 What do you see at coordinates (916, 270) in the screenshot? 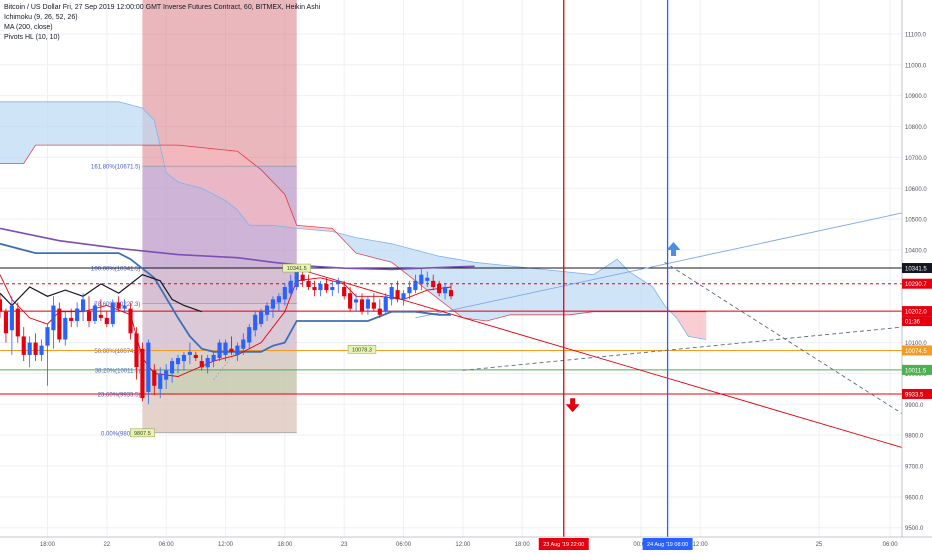
I see `level-axis-text: 10341.5` at bounding box center [916, 270].